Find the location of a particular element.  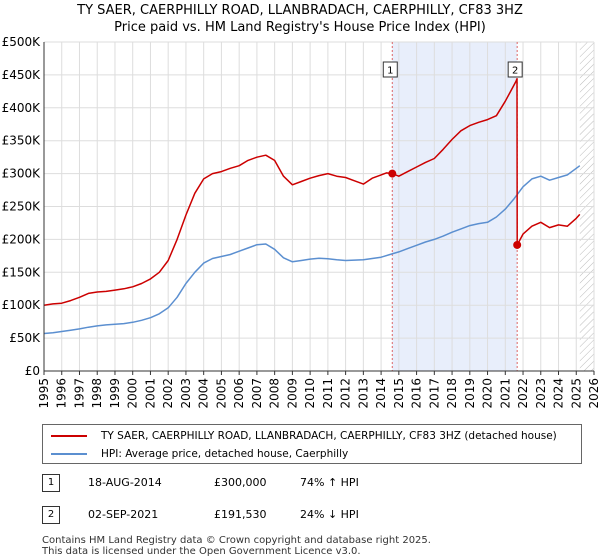

x-tick-label: 2018 is located at coordinates (452, 393).